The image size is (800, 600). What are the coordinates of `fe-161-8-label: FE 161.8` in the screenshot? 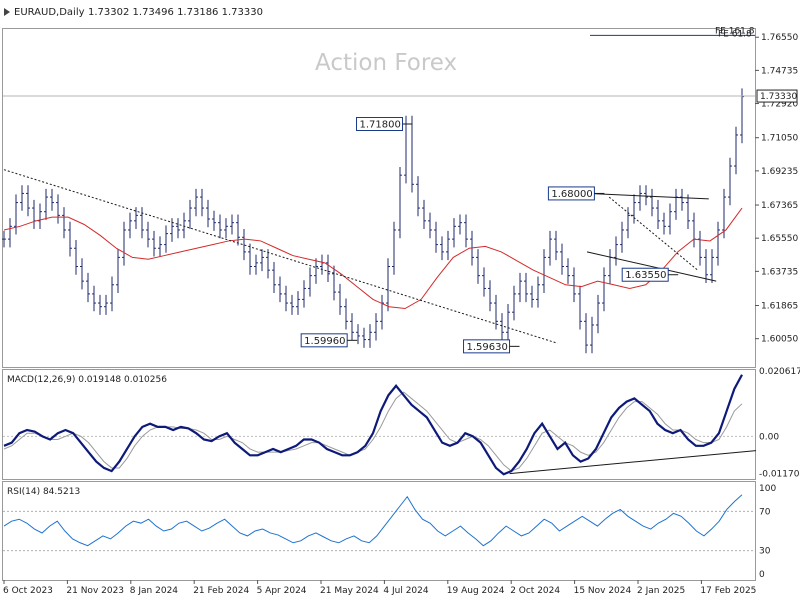 It's located at (735, 31).